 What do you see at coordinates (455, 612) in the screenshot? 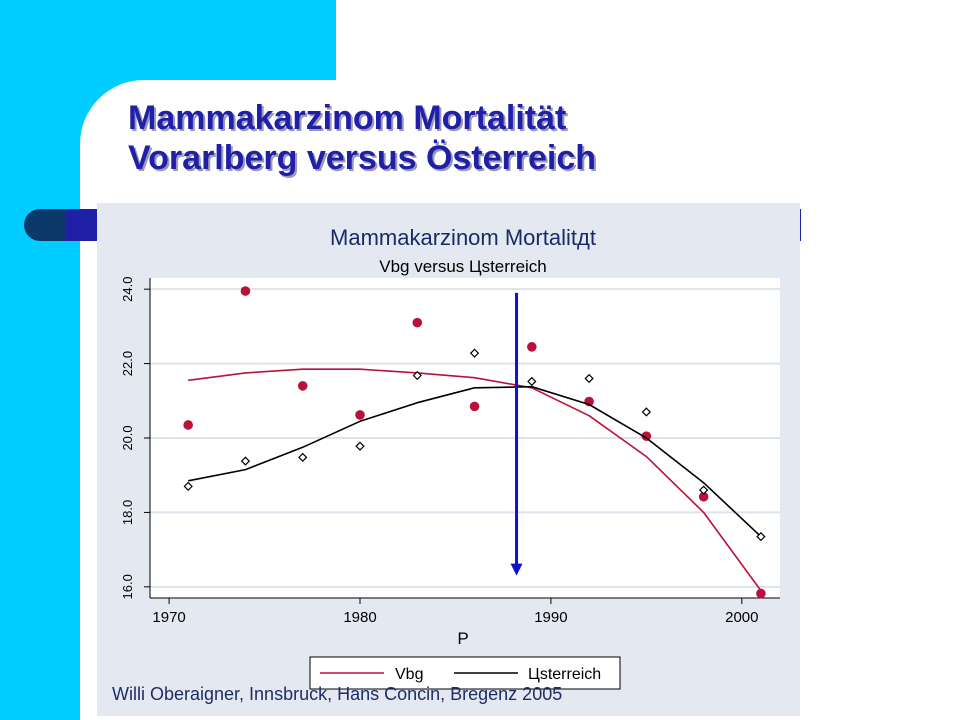
I see `x-axis-ticks: 1970 1980 1990 2000` at bounding box center [455, 612].